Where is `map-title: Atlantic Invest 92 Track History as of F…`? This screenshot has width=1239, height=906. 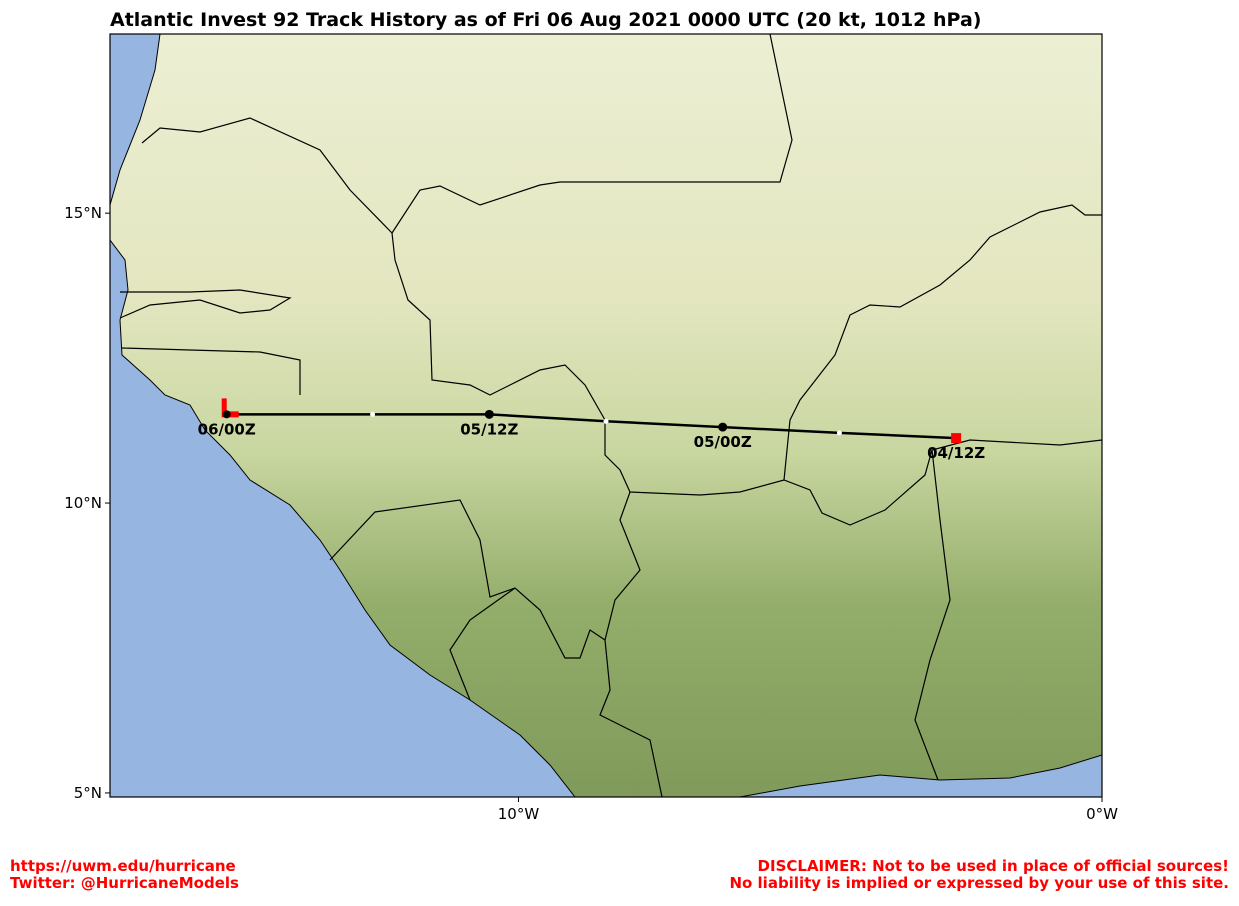
map-title: Atlantic Invest 92 Track History as of F… is located at coordinates (545, 20).